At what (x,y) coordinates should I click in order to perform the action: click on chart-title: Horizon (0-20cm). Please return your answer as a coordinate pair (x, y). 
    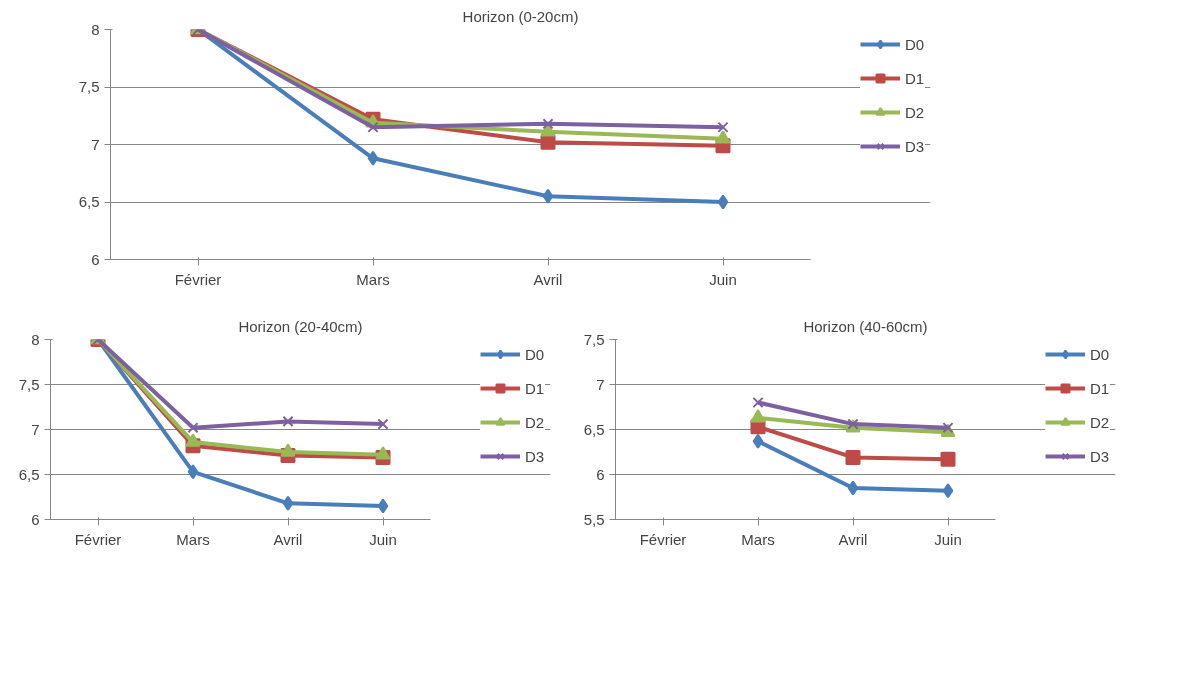
    Looking at the image, I should click on (520, 16).